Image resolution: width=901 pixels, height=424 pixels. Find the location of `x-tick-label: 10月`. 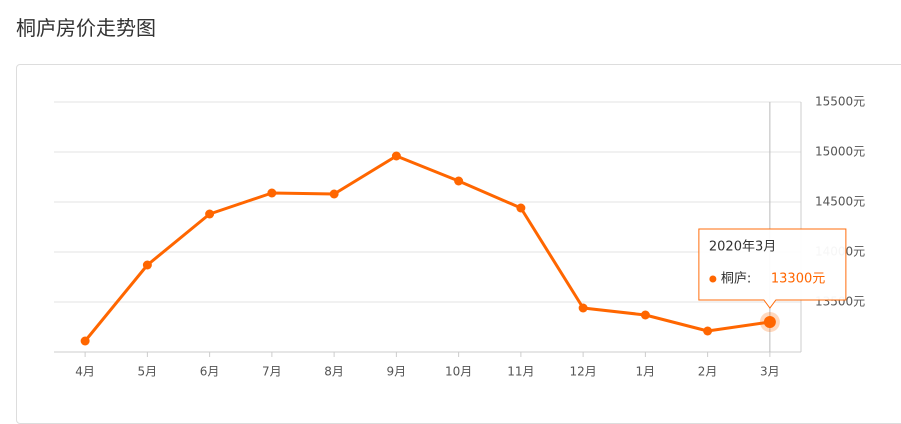

x-tick-label: 10月 is located at coordinates (458, 372).